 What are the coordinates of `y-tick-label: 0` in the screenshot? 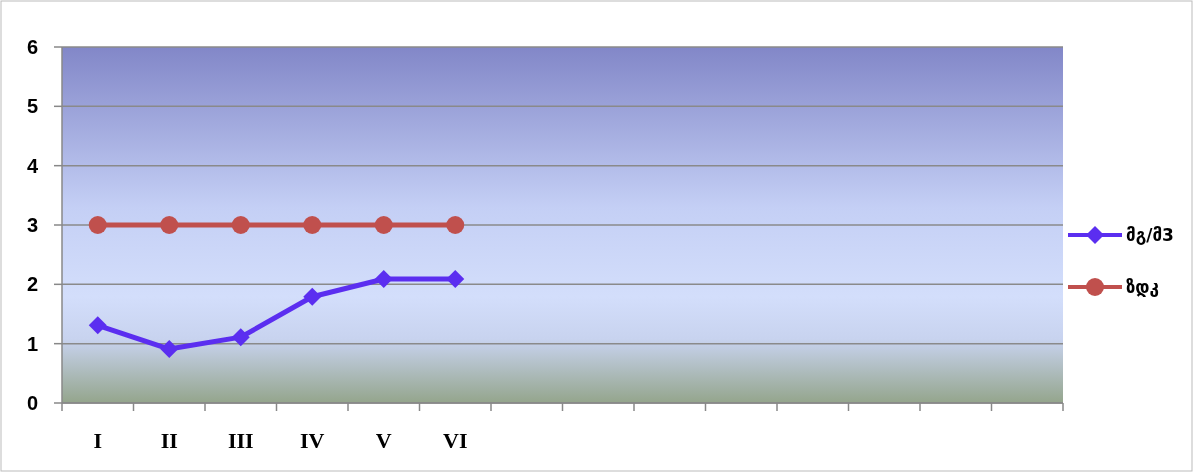 It's located at (32, 403).